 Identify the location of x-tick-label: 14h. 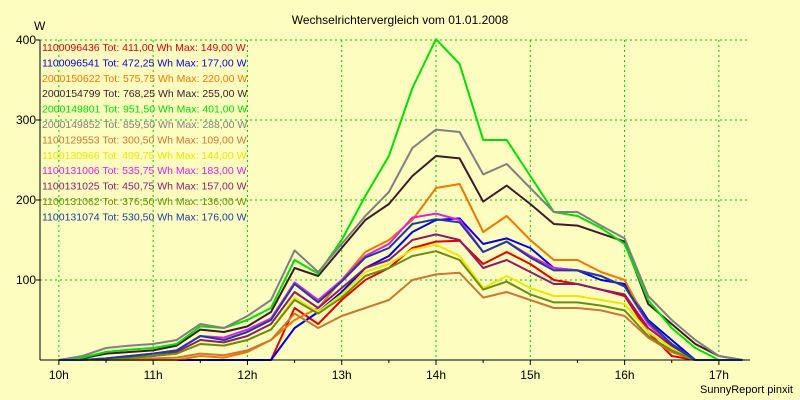
(436, 375).